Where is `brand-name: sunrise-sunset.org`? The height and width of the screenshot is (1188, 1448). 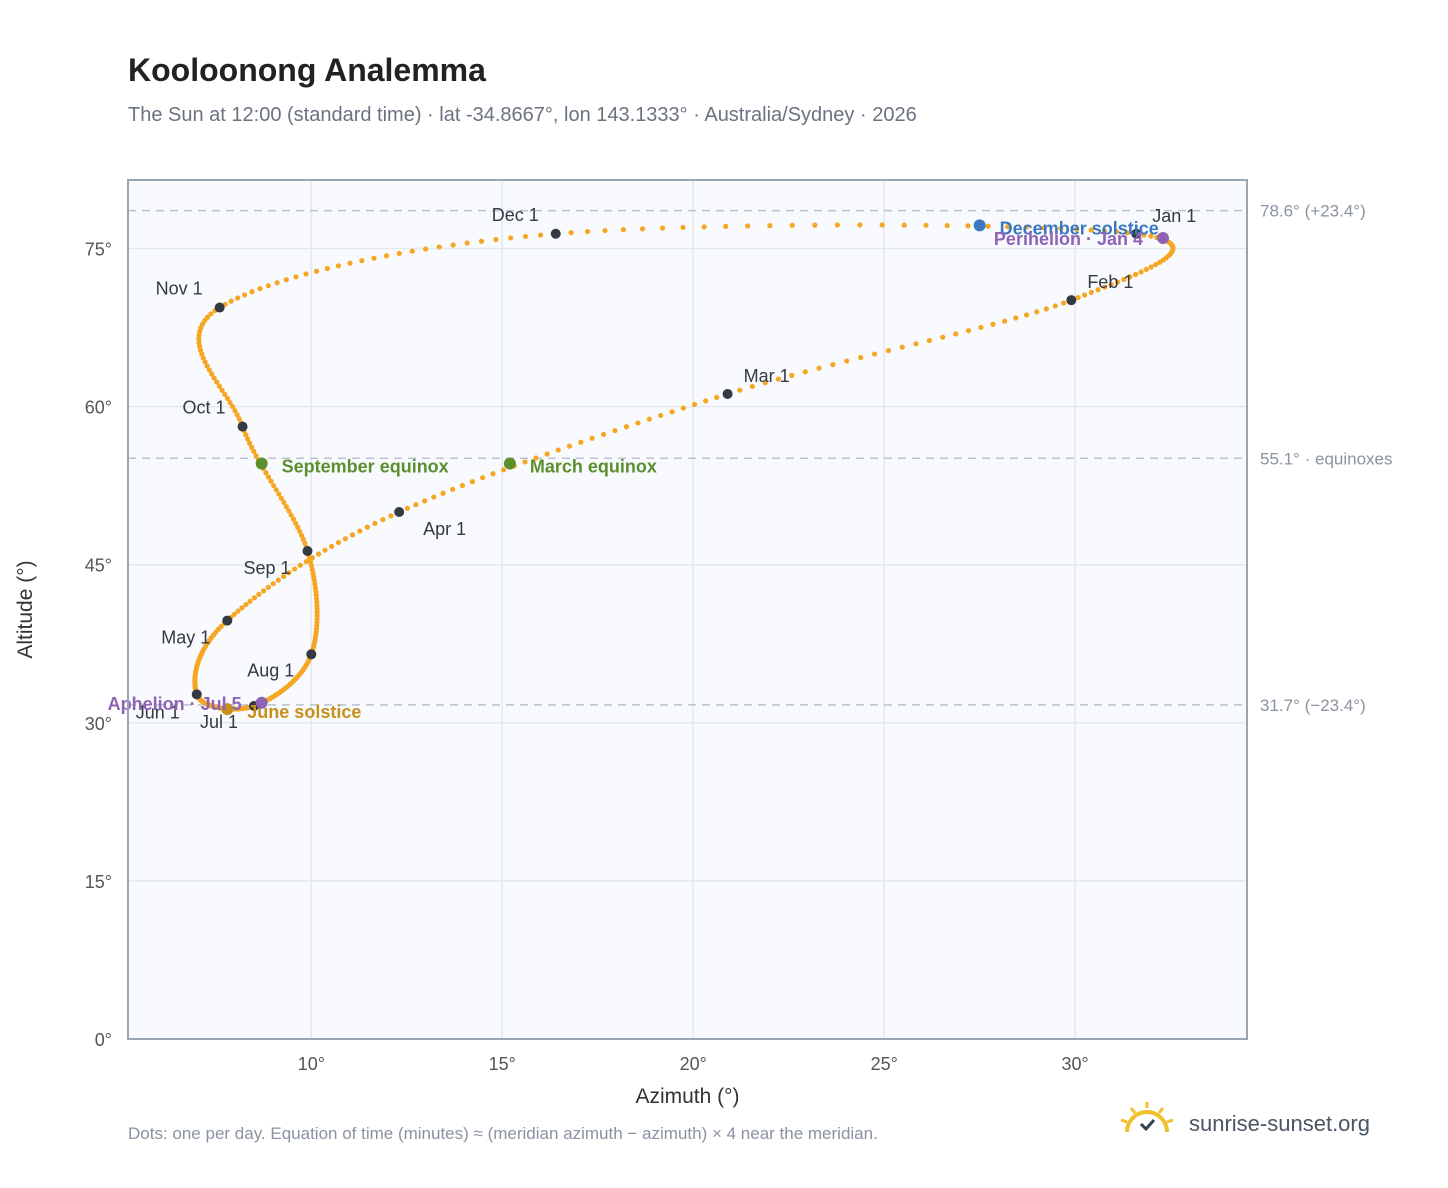
brand-name: sunrise-sunset.org is located at coordinates (1279, 1123).